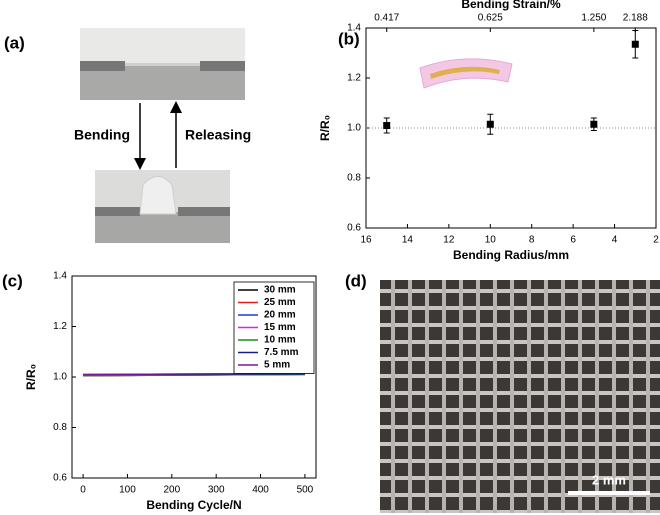 The width and height of the screenshot is (660, 515). Describe the element at coordinates (573, 240) in the screenshot. I see `x-tick-label: 6` at that location.